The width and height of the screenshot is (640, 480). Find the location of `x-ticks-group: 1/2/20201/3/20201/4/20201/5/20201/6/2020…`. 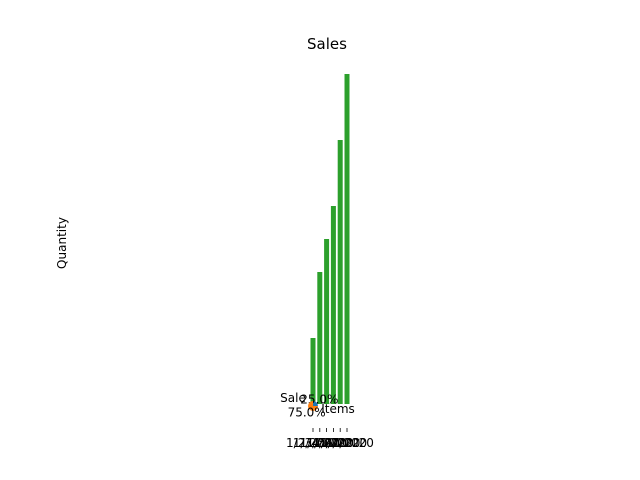

x-ticks-group: 1/2/20201/3/20201/4/20201/5/20201/6/2020… is located at coordinates (330, 439).